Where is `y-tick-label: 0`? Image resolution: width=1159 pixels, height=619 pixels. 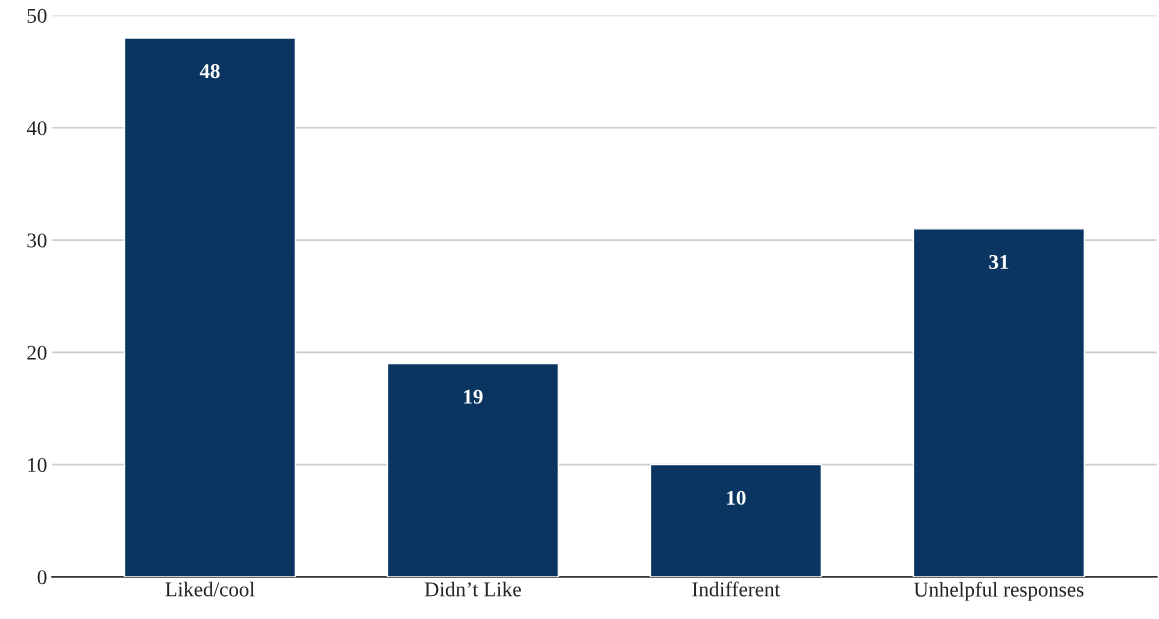
y-tick-label: 0 is located at coordinates (42, 577).